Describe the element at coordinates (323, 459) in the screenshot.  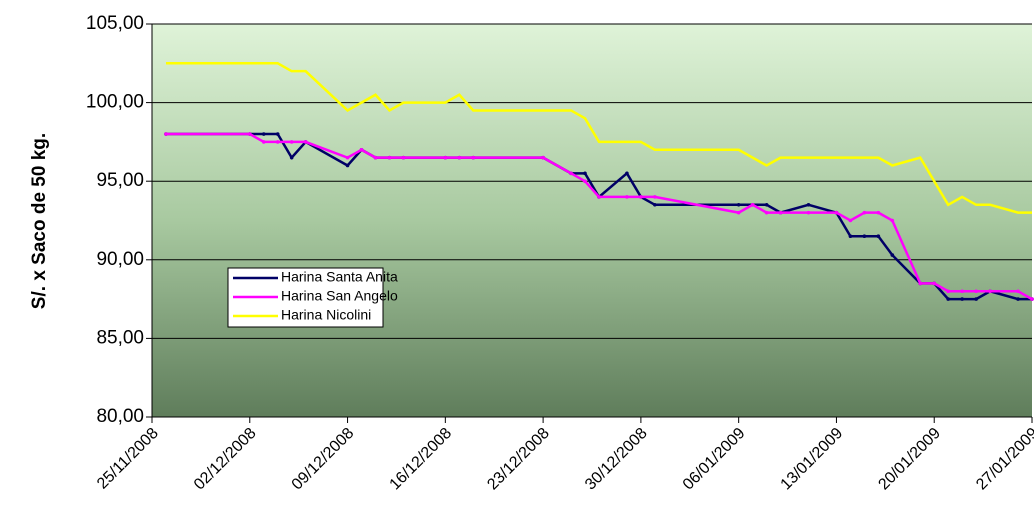
I see `x-tick-label: 09/12/2008` at that location.